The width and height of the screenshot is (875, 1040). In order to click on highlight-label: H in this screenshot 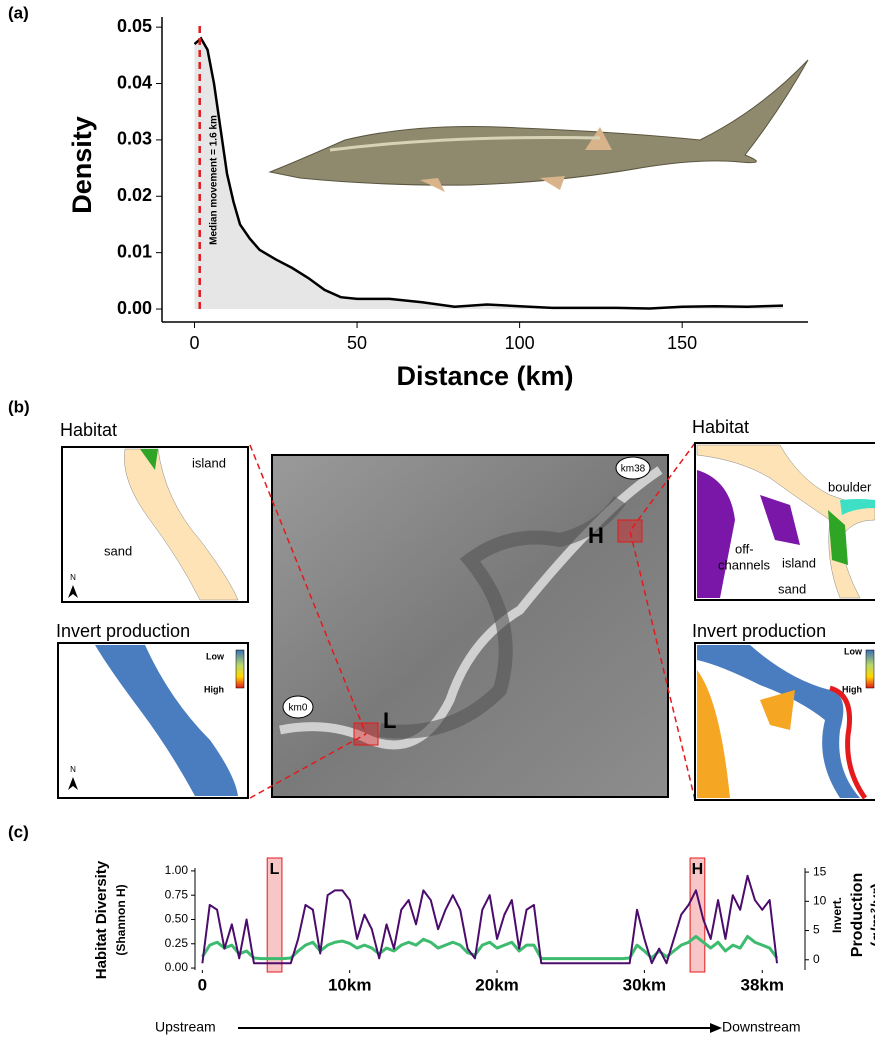, I will do `click(698, 869)`.